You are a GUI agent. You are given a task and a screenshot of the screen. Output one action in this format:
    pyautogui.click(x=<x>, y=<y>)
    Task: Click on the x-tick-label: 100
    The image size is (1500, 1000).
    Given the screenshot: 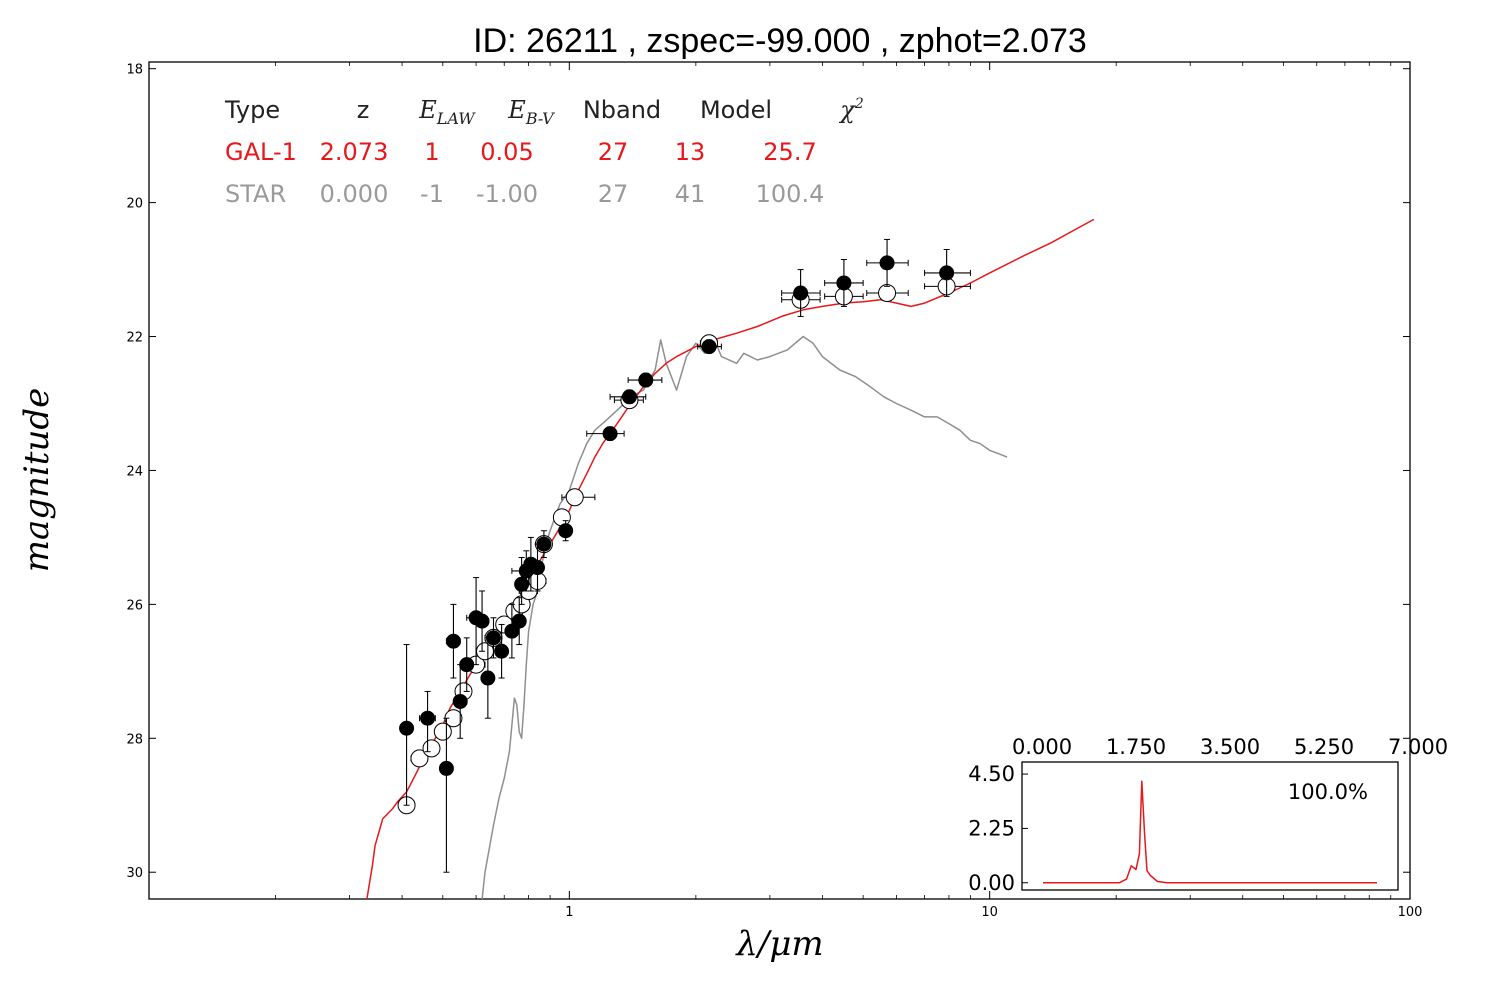 What is the action you would take?
    pyautogui.click(x=1410, y=912)
    